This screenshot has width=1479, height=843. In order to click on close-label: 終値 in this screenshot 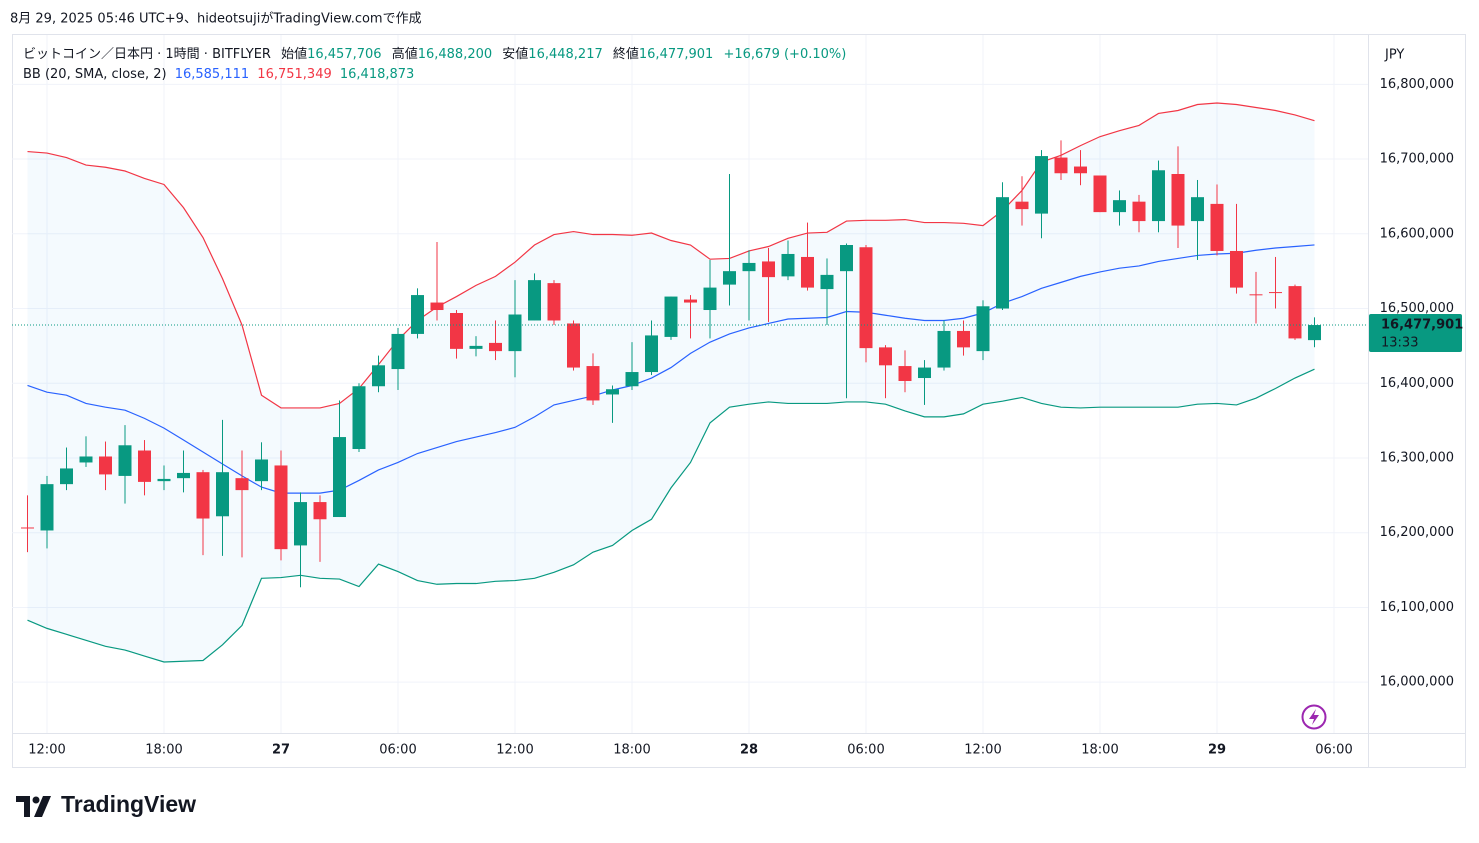, I will do `click(626, 54)`.